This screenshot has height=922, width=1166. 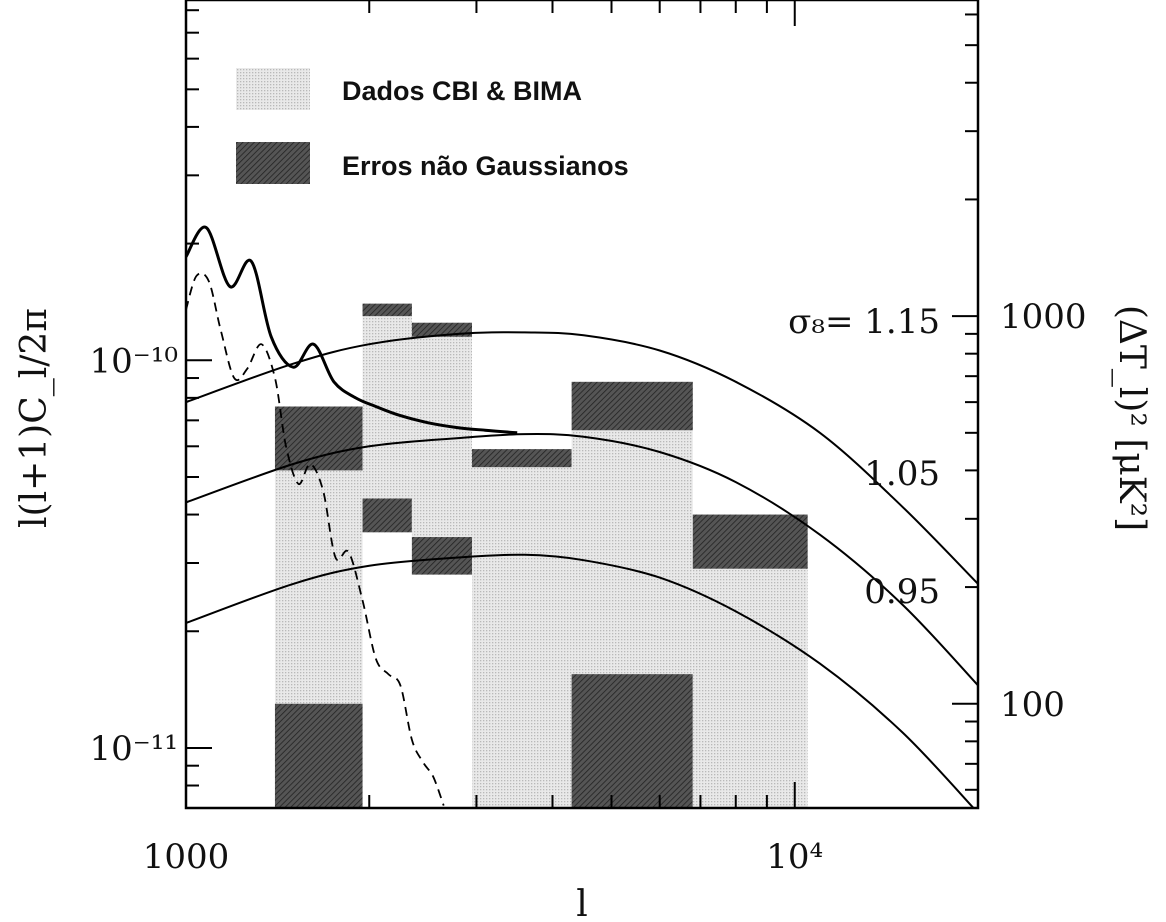 What do you see at coordinates (902, 592) in the screenshot?
I see `series-label-2: 0.95` at bounding box center [902, 592].